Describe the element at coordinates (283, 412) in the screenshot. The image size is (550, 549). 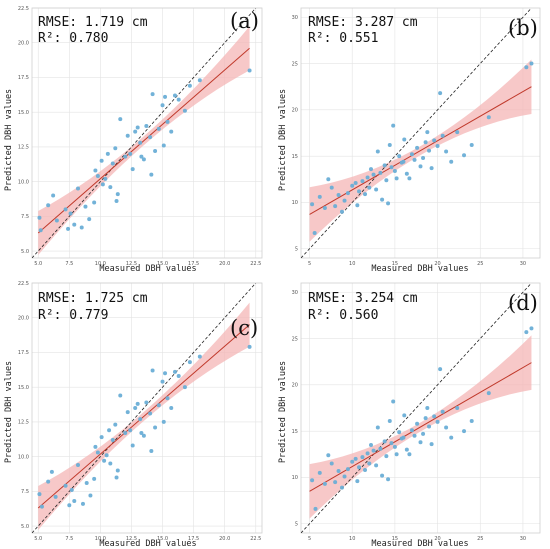
I see `panel-d-y-axis-label: Predicted DBH values` at that location.